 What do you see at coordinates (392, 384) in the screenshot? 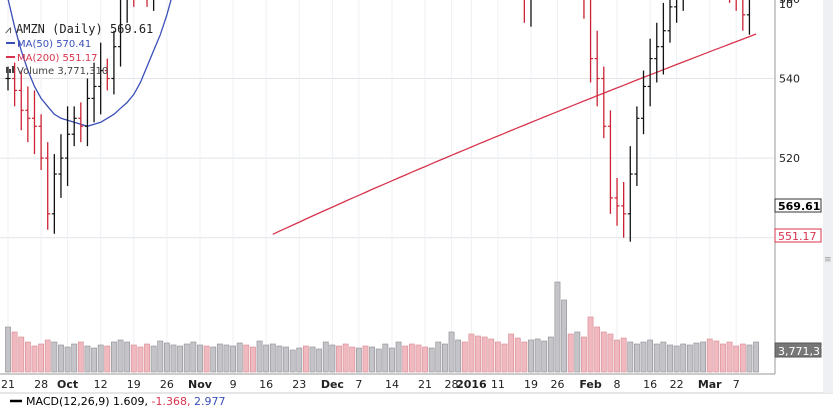
I see `x-tick-label: 14` at bounding box center [392, 384].